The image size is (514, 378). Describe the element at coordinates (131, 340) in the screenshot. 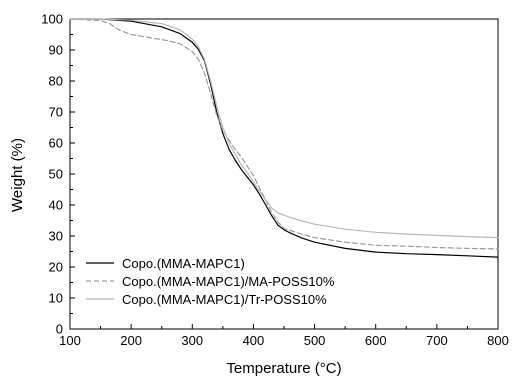

I see `x-tick-label: 200` at that location.